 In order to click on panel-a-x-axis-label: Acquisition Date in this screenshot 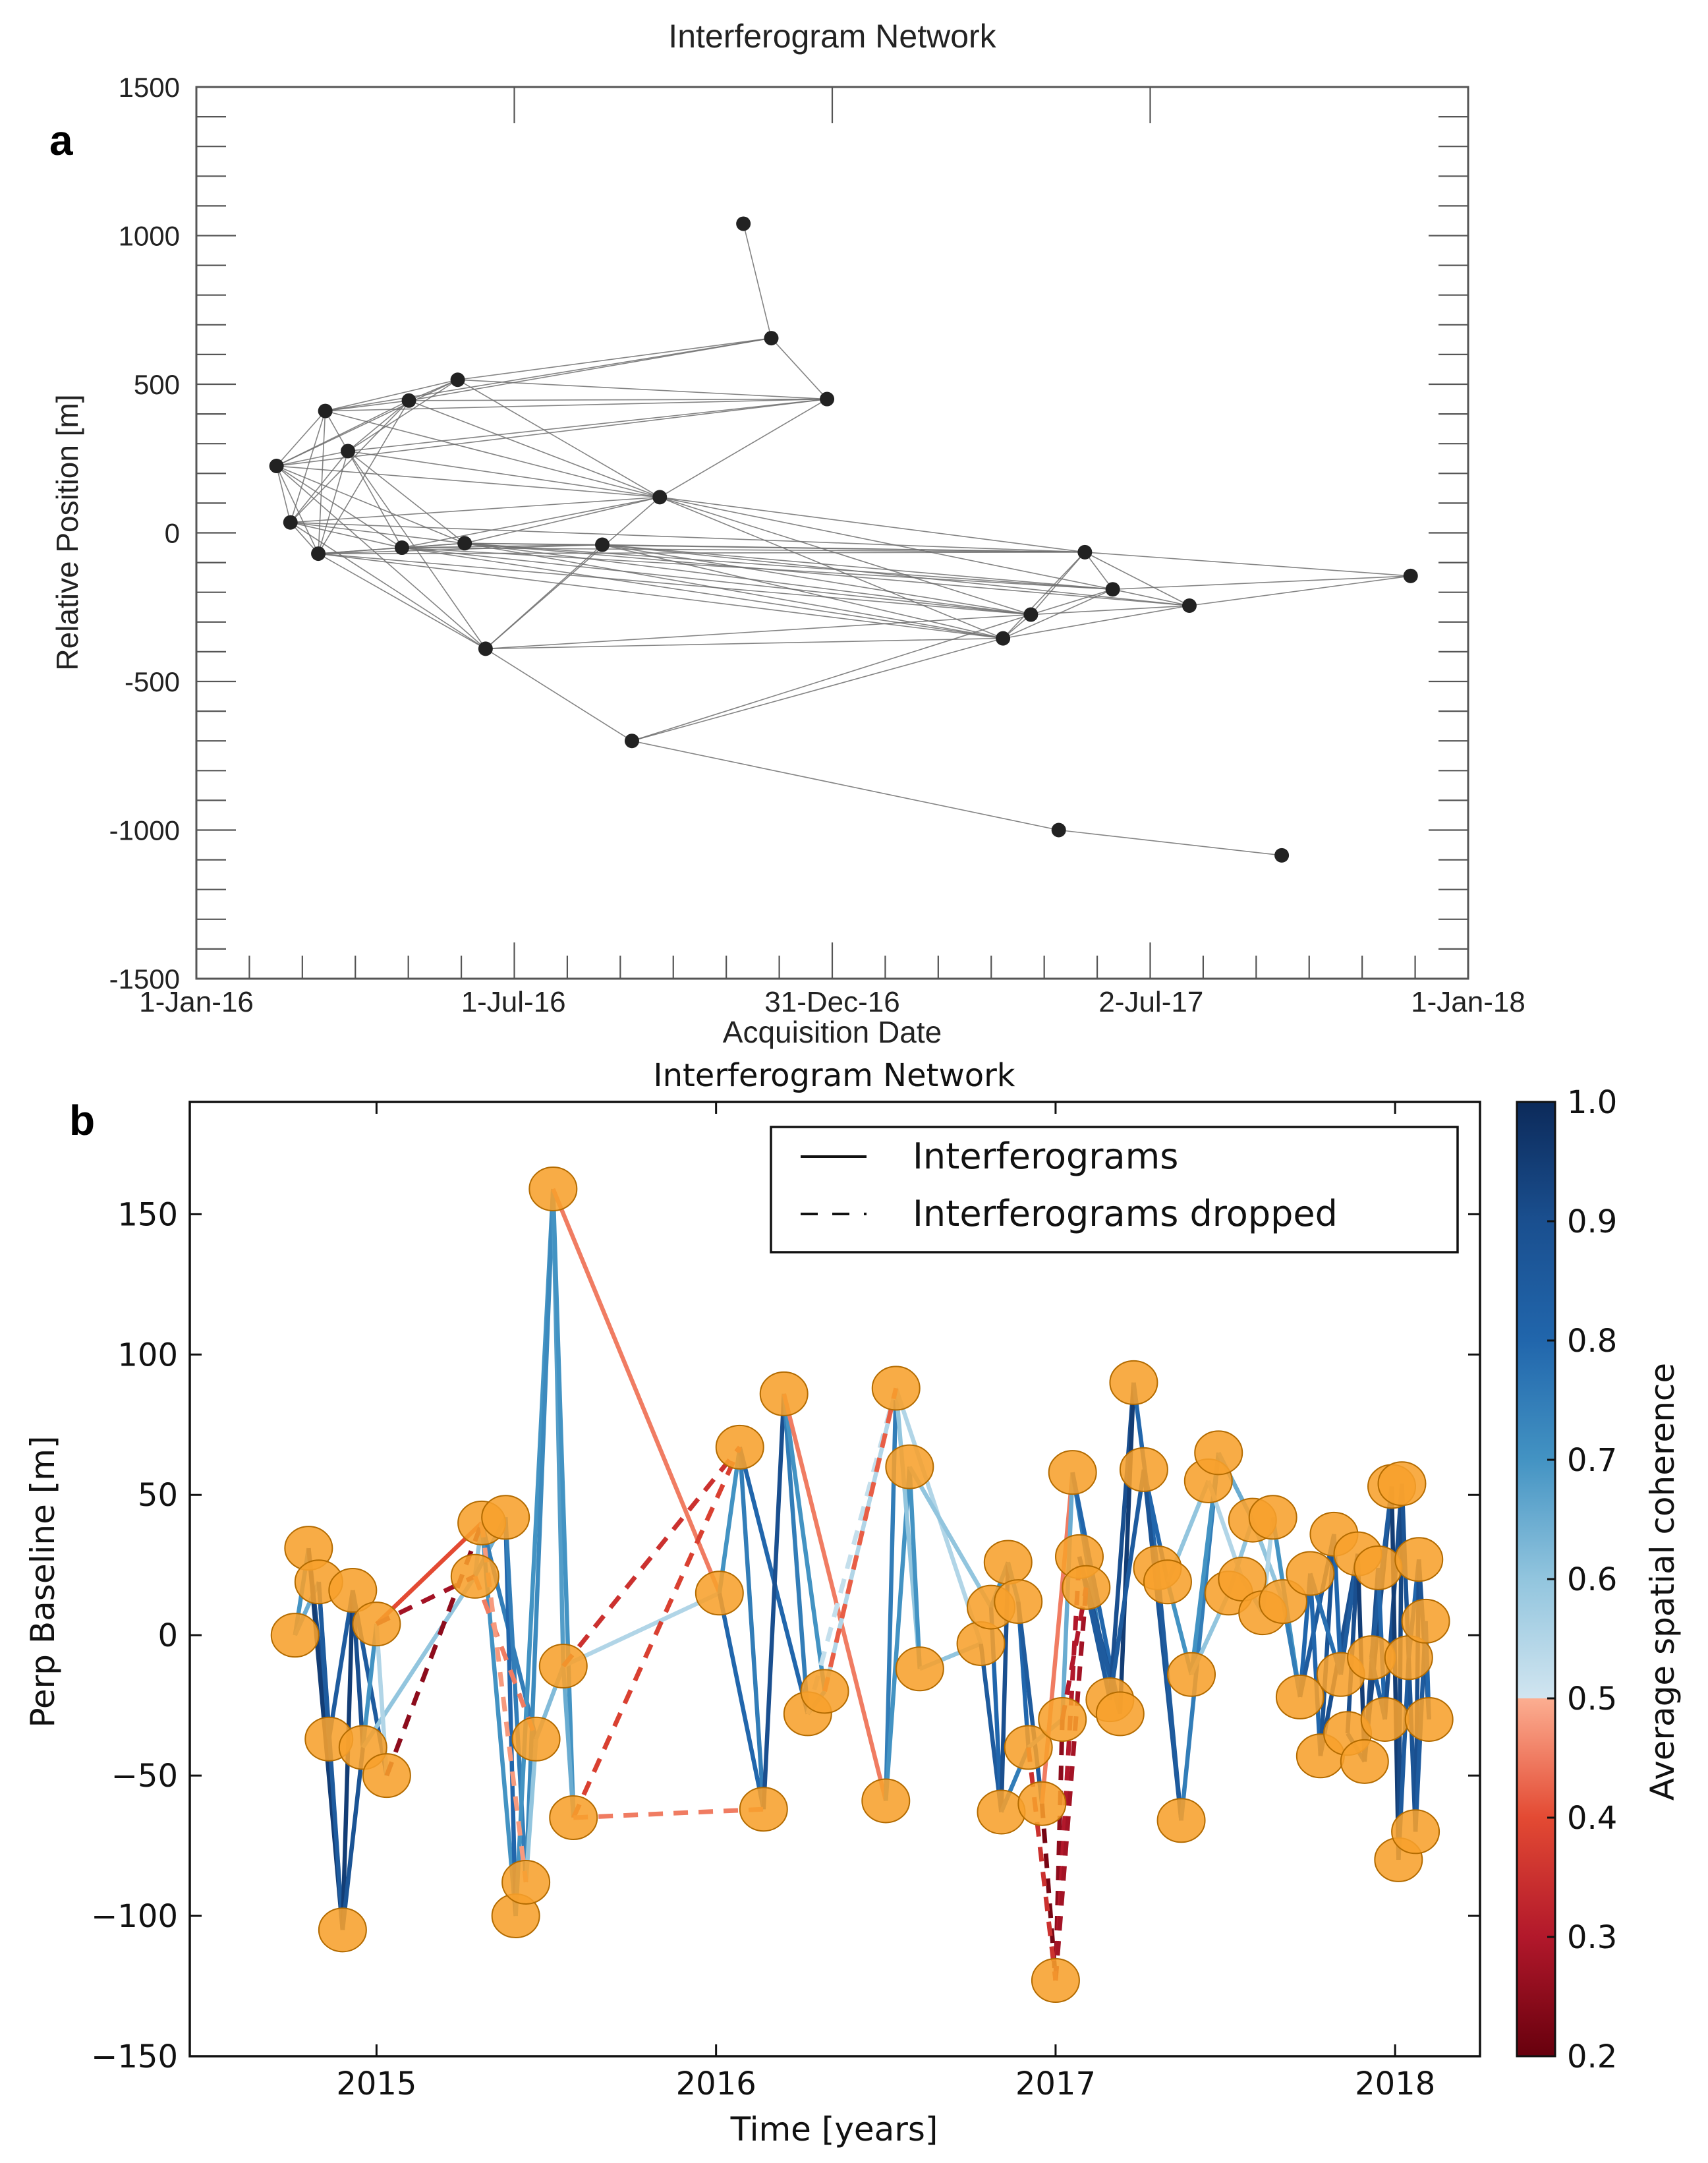, I will do `click(832, 1032)`.